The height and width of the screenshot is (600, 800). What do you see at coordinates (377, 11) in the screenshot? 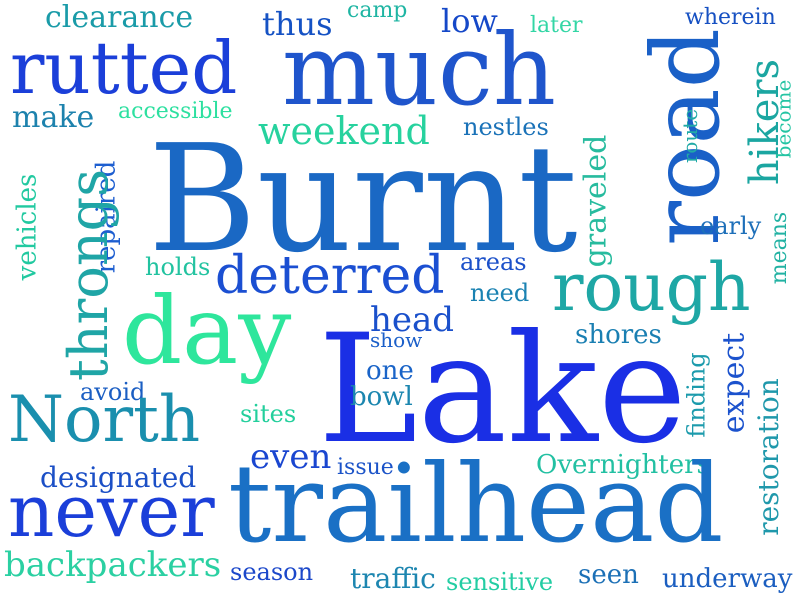
I see `word-camp: camp` at bounding box center [377, 11].